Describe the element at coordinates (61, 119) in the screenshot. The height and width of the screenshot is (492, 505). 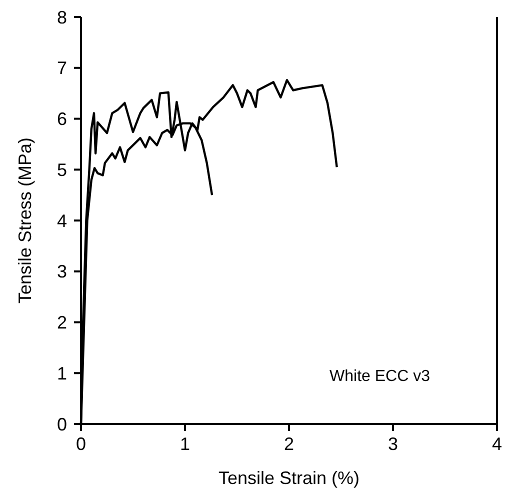
I see `y-tick-label: 6` at that location.